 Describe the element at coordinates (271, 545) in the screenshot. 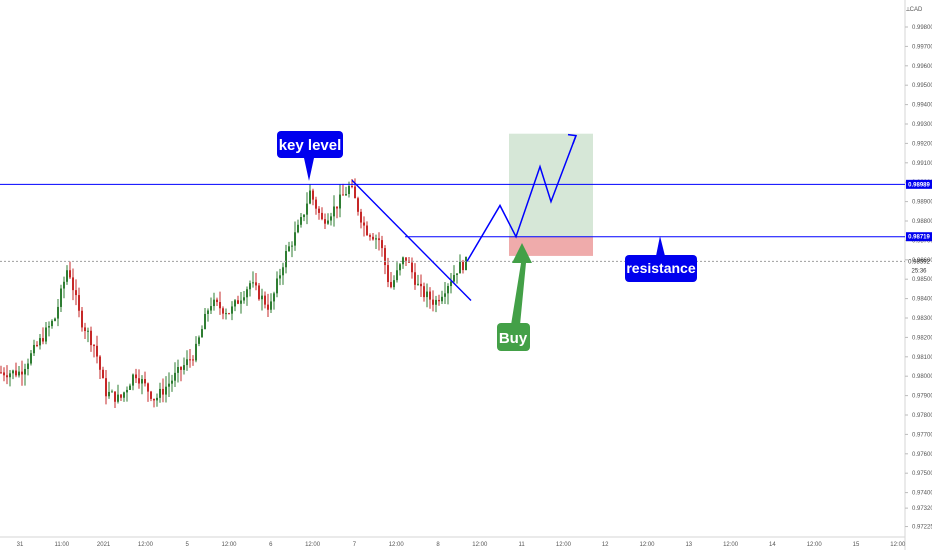

I see `time-tick-6: 6` at that location.